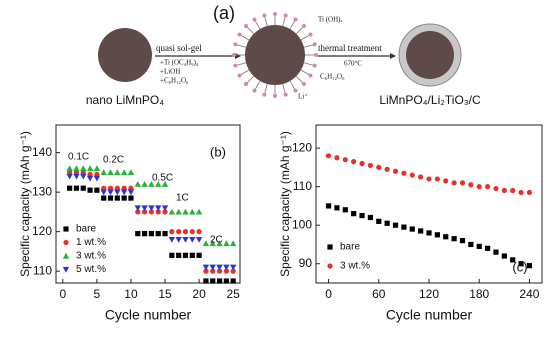 Image resolution: width=550 pixels, height=337 pixels. What do you see at coordinates (42, 231) in the screenshot?
I see `y-tick-label: 120` at bounding box center [42, 231].